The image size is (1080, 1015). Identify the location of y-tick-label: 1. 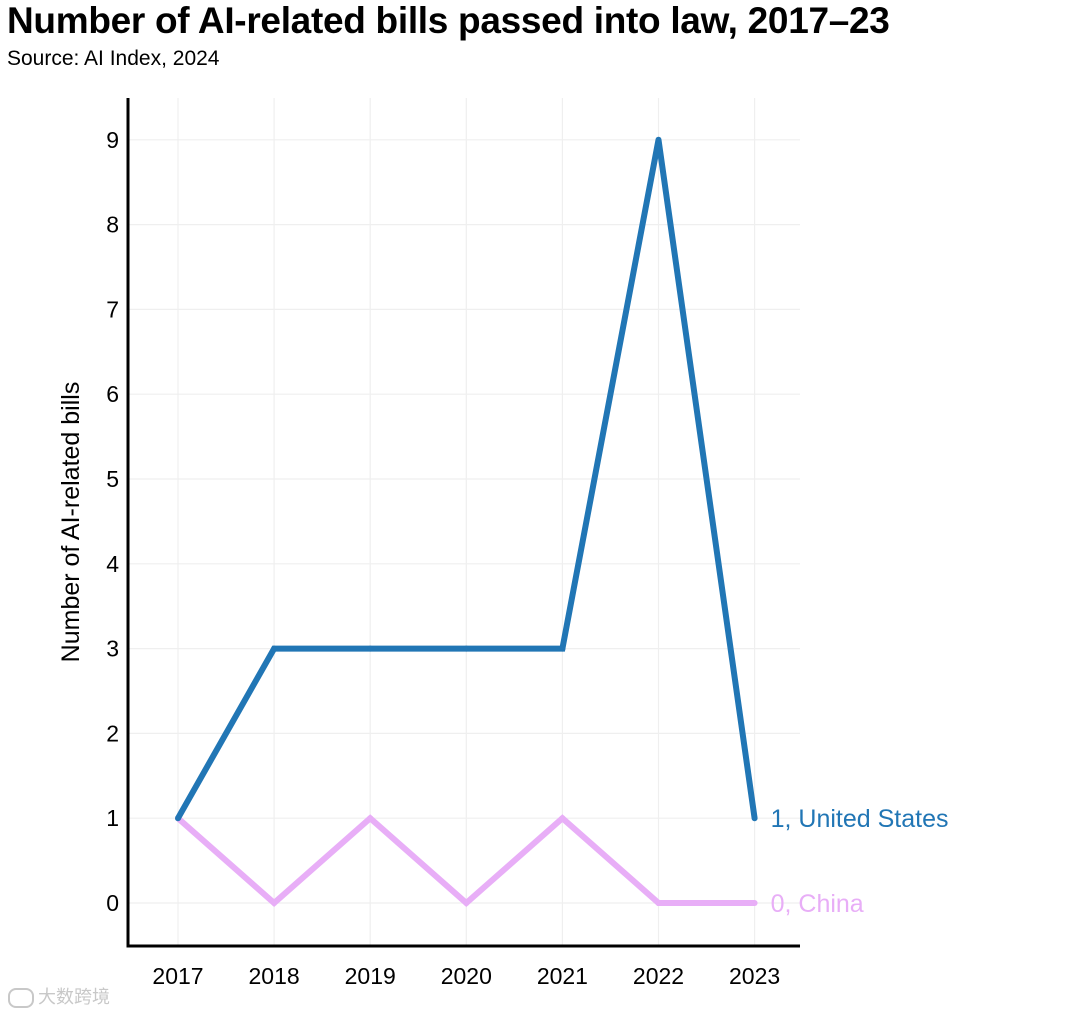
(112, 818).